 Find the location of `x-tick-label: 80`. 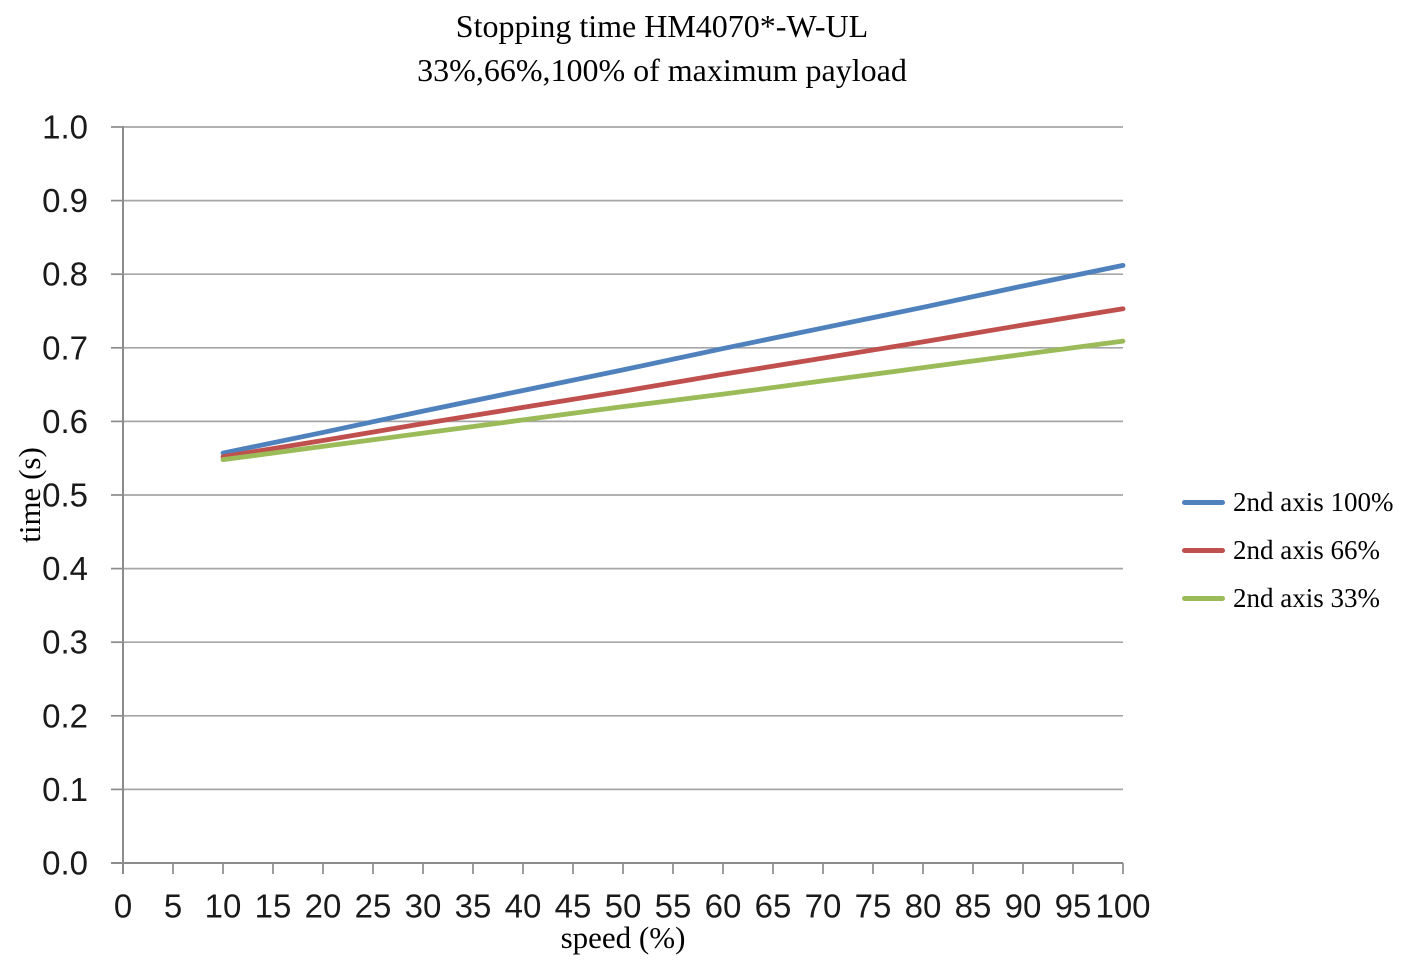

x-tick-label: 80 is located at coordinates (923, 906).